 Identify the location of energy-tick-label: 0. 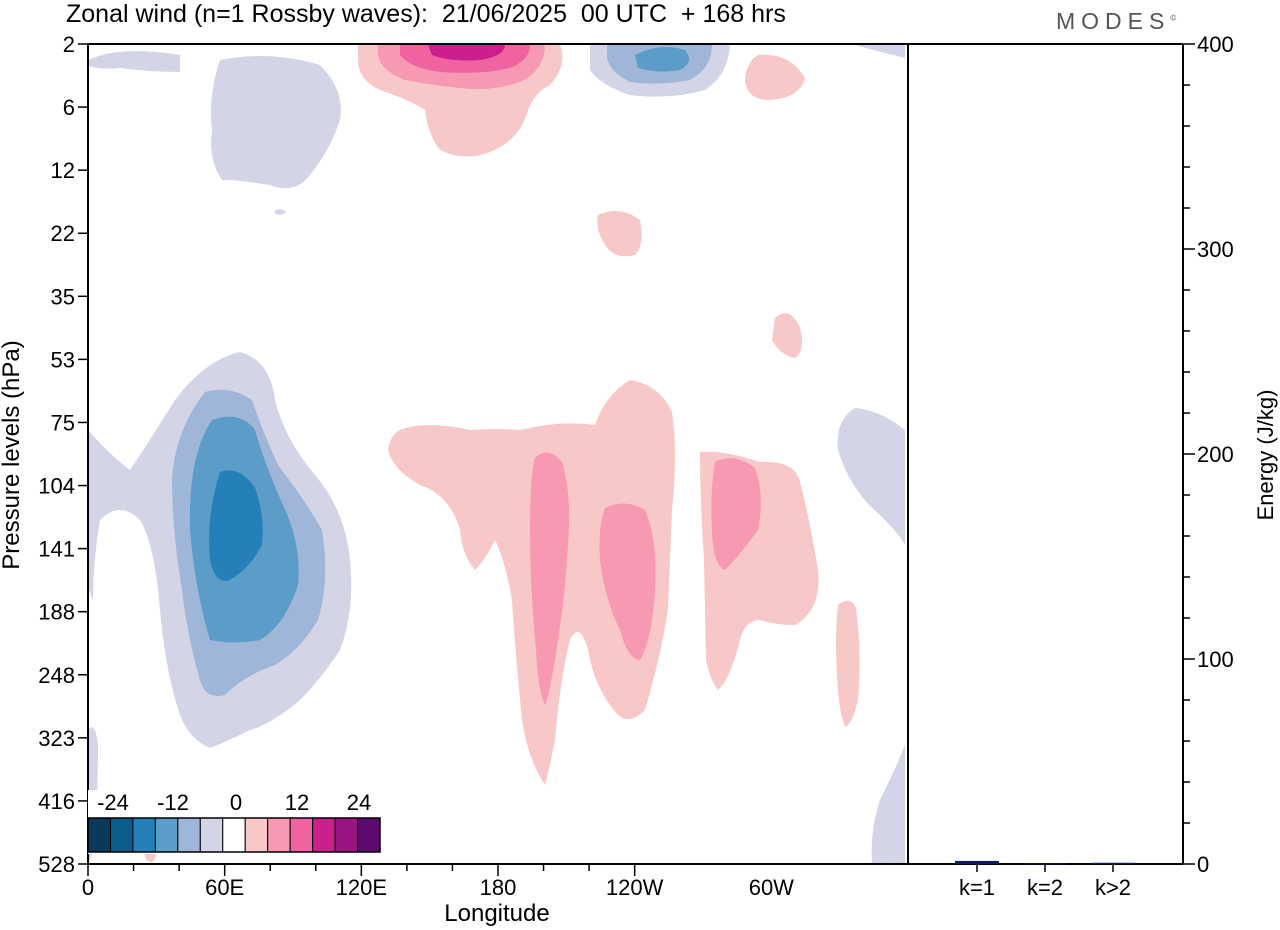
(1203, 864).